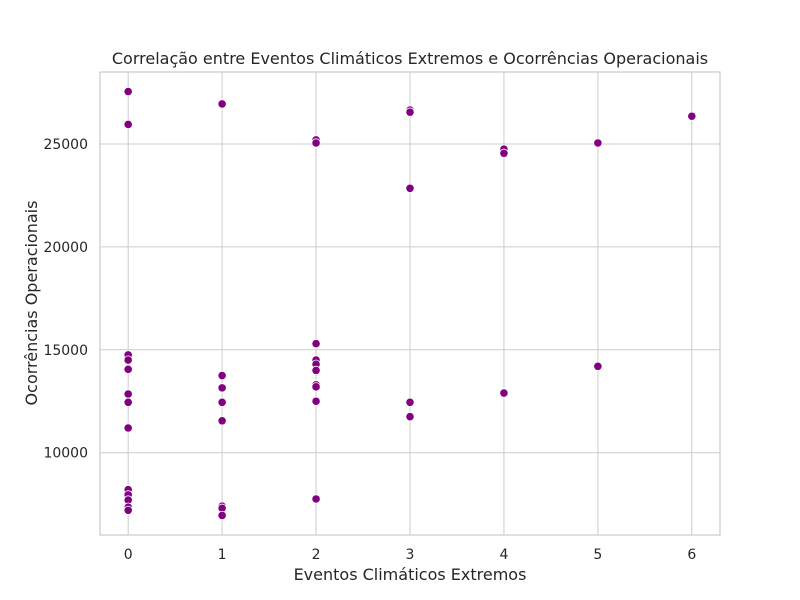  Describe the element at coordinates (65, 299) in the screenshot. I see `y-tick-labels: 10000 15000 20000 25000` at that location.